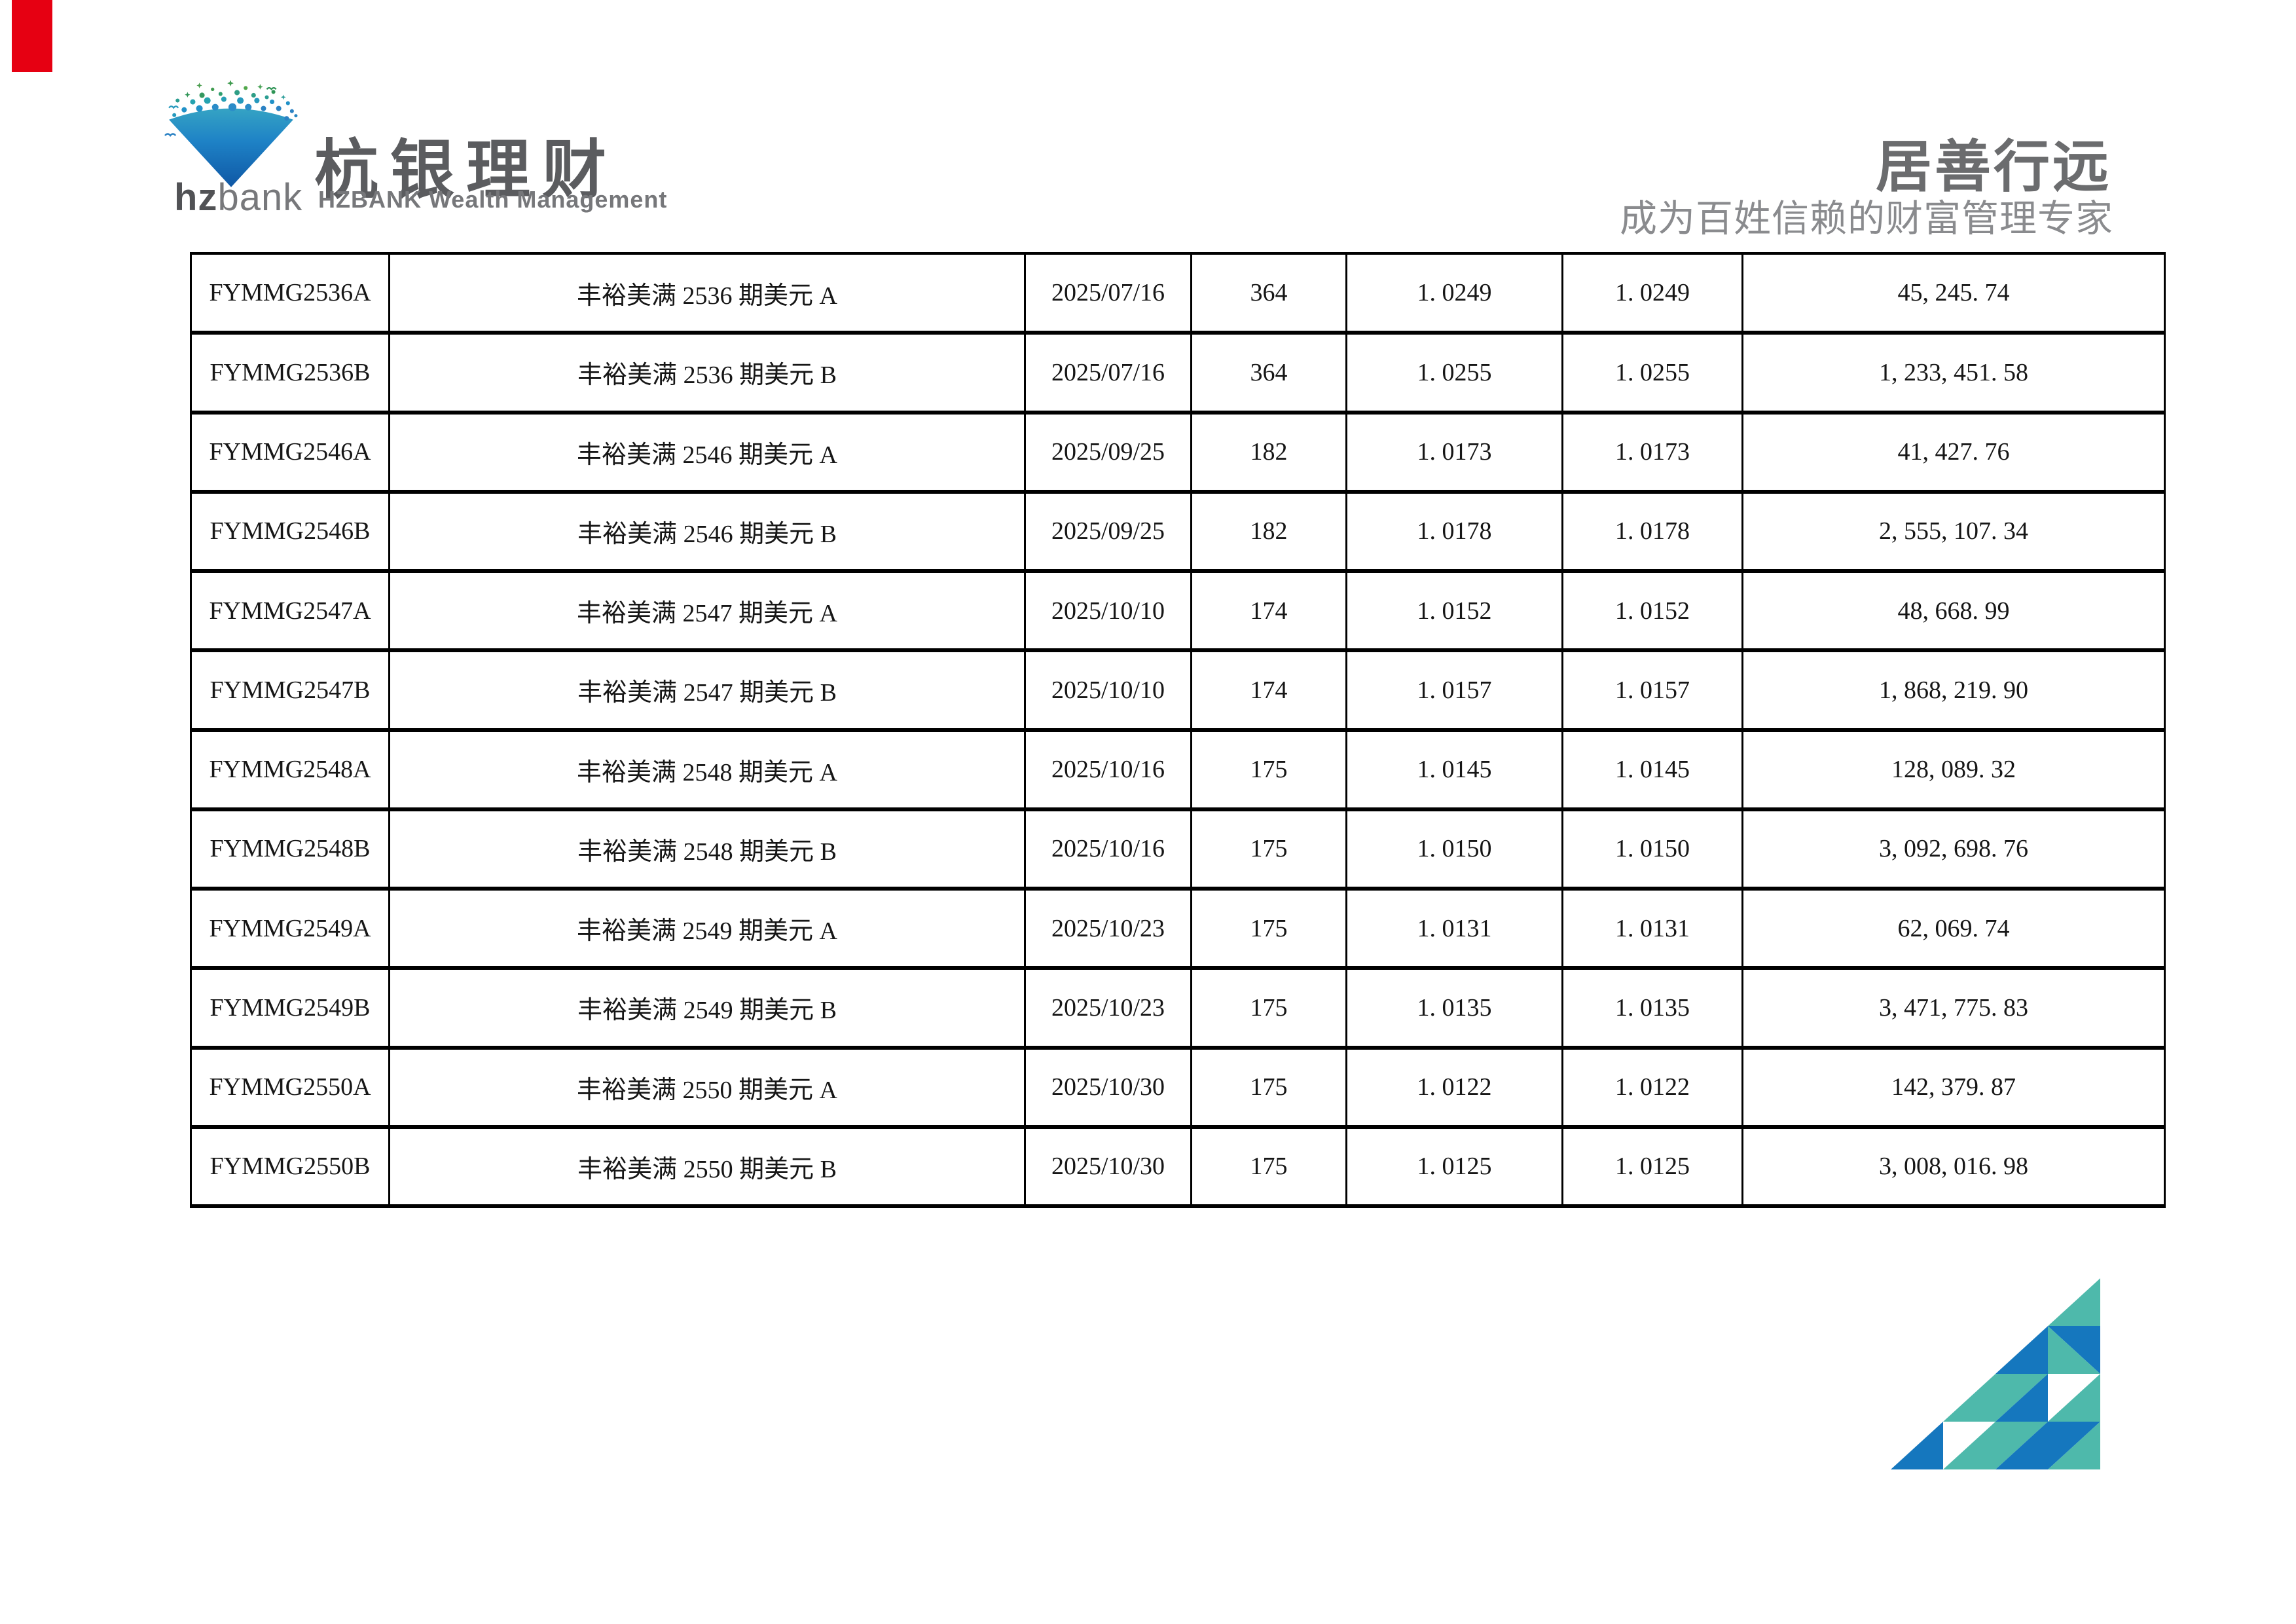 Image resolution: width=2296 pixels, height=1624 pixels. I want to click on product-code: FYMMG2548A, so click(290, 769).